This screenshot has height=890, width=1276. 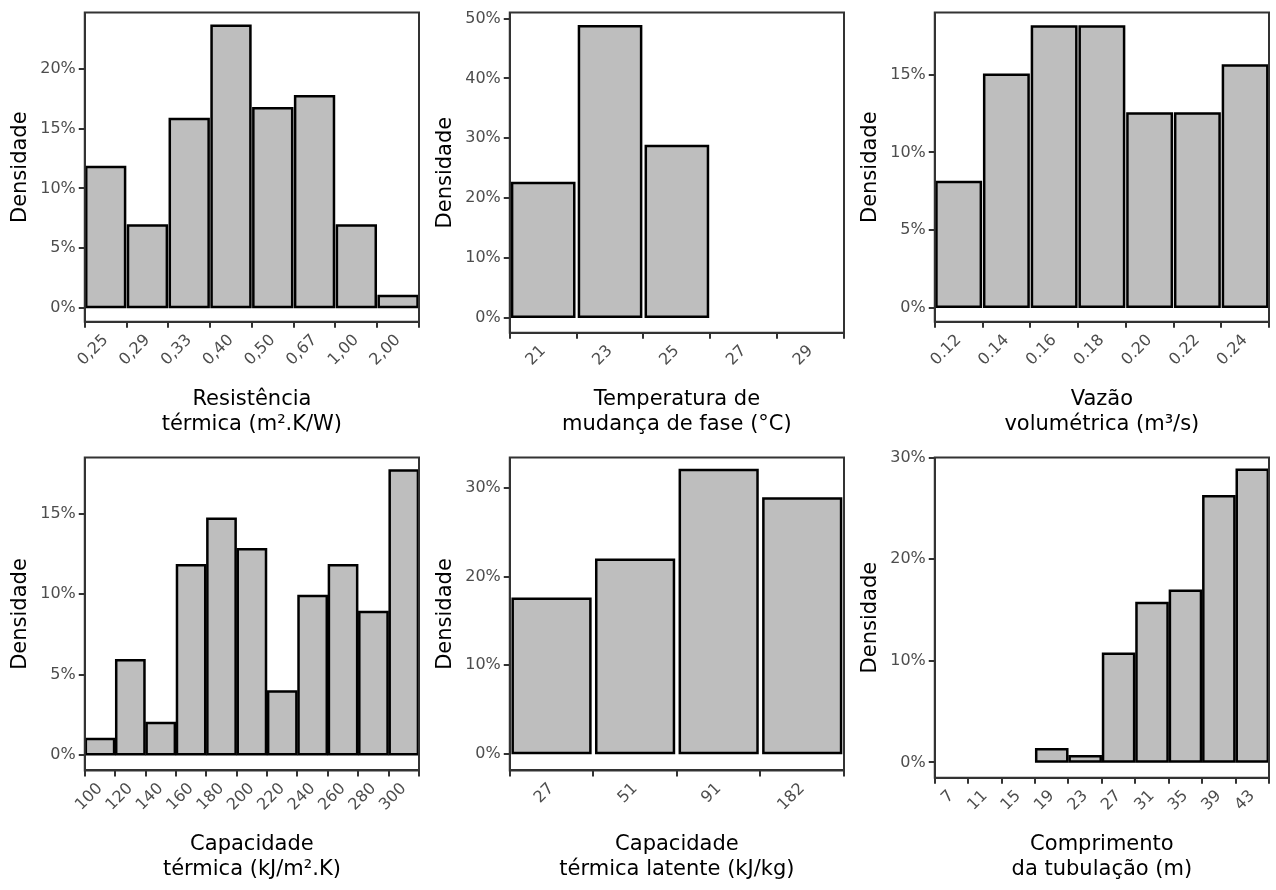 I want to click on x-tick-label: 300, so click(x=392, y=796).